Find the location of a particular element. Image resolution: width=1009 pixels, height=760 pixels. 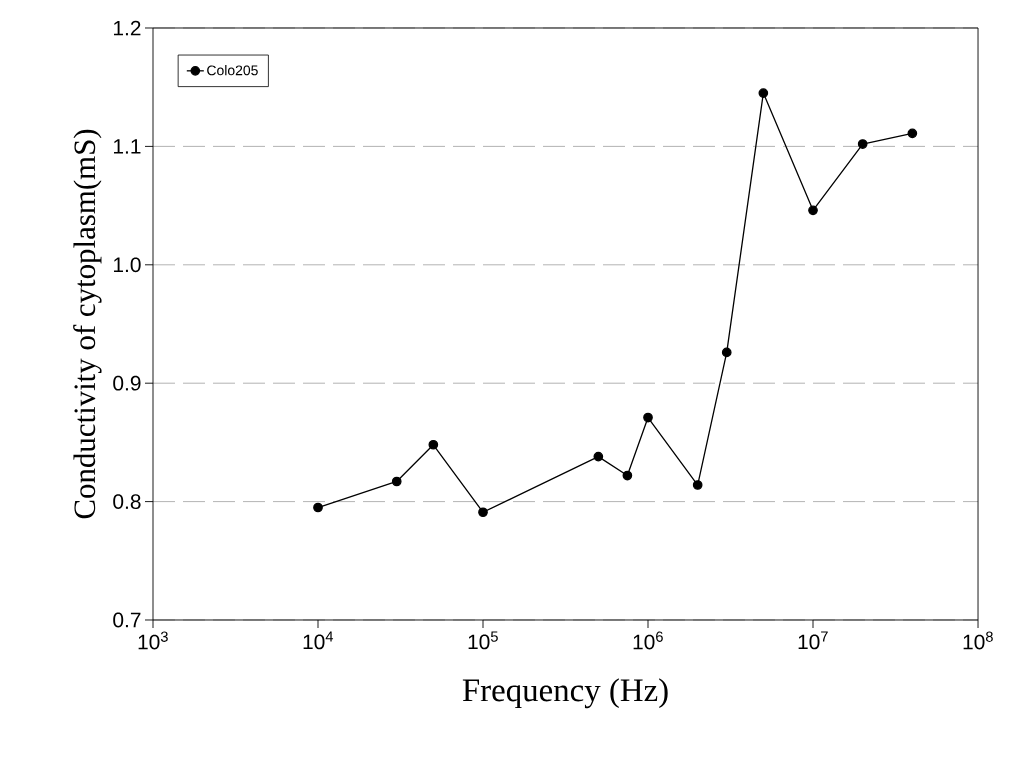

x-axis-title: Frequency (Hz) is located at coordinates (565, 693).